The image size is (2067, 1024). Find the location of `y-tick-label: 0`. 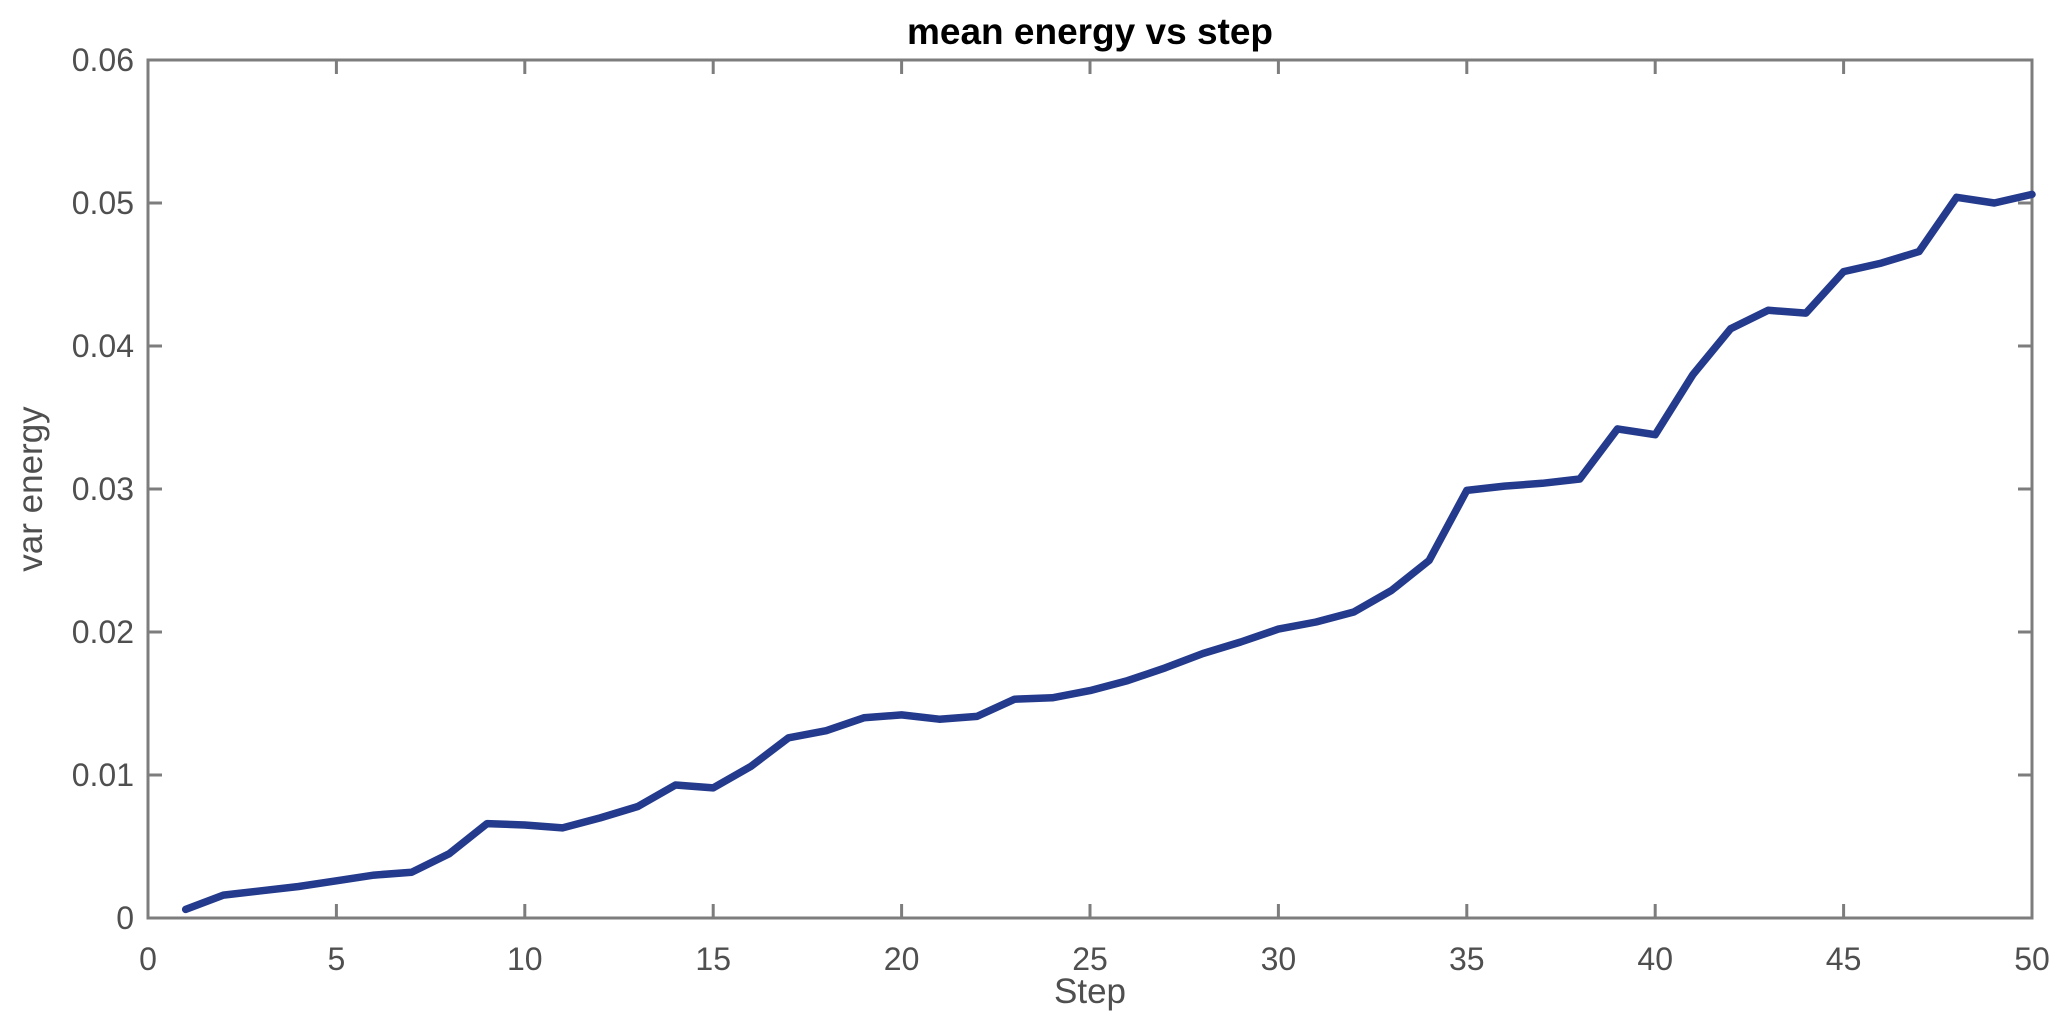

y-tick-label: 0 is located at coordinates (125, 918).